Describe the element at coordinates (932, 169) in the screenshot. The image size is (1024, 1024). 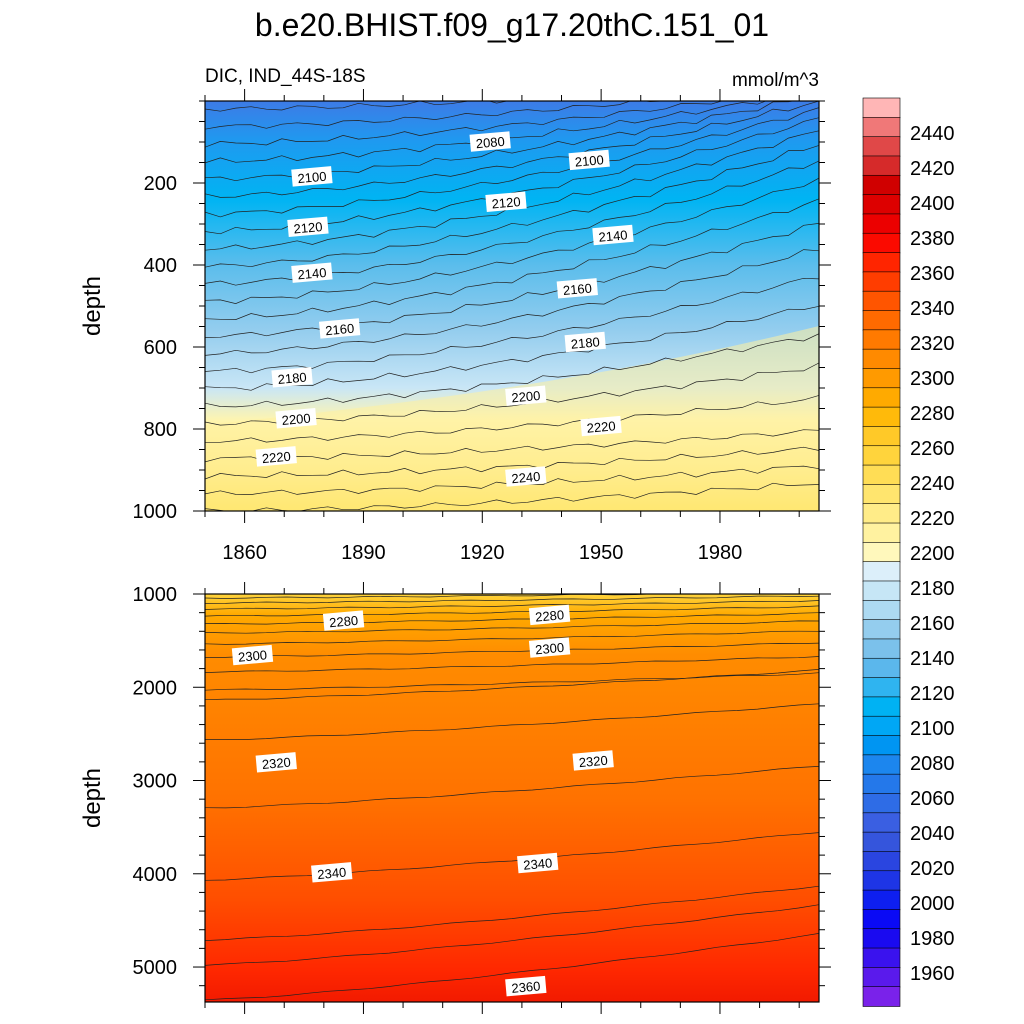
I see `colorbar-label: 2420` at that location.